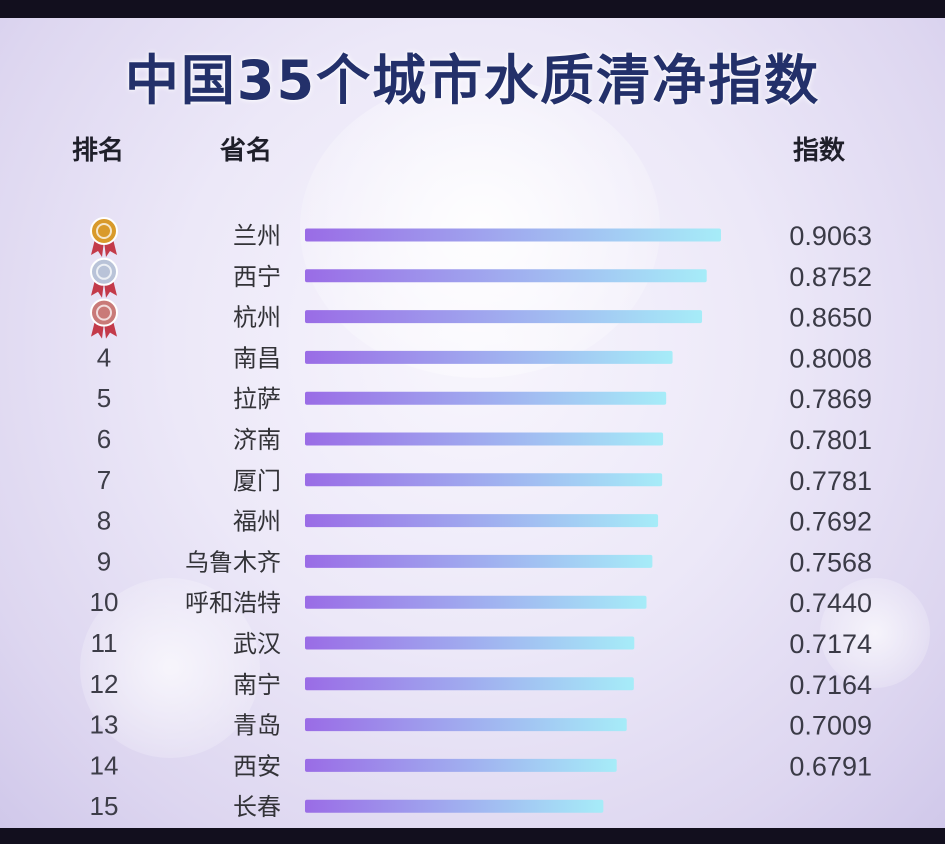 Image resolution: width=945 pixels, height=844 pixels. What do you see at coordinates (104, 643) in the screenshot?
I see `rank-label: 11` at bounding box center [104, 643].